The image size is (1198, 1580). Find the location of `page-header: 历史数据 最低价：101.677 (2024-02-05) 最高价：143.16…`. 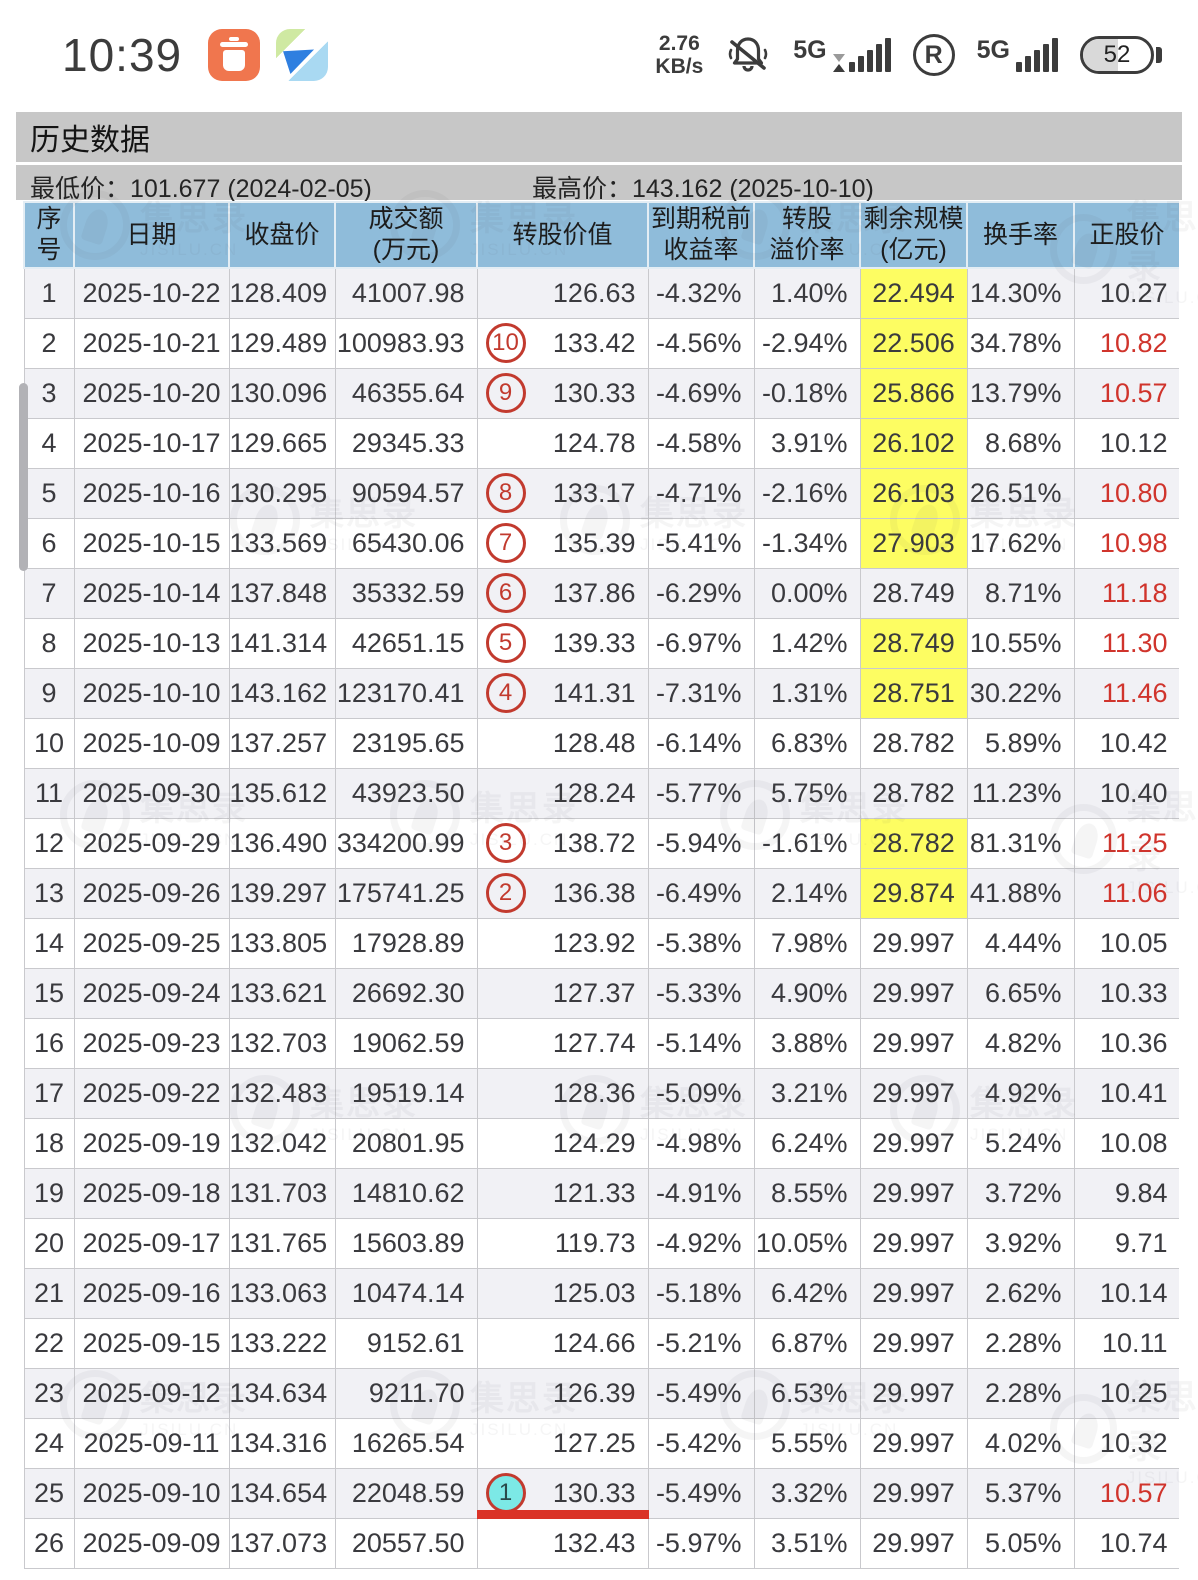

page-header: 历史数据 最低价：101.677 (2024-02-05) 最高价：143.16… is located at coordinates (599, 157).